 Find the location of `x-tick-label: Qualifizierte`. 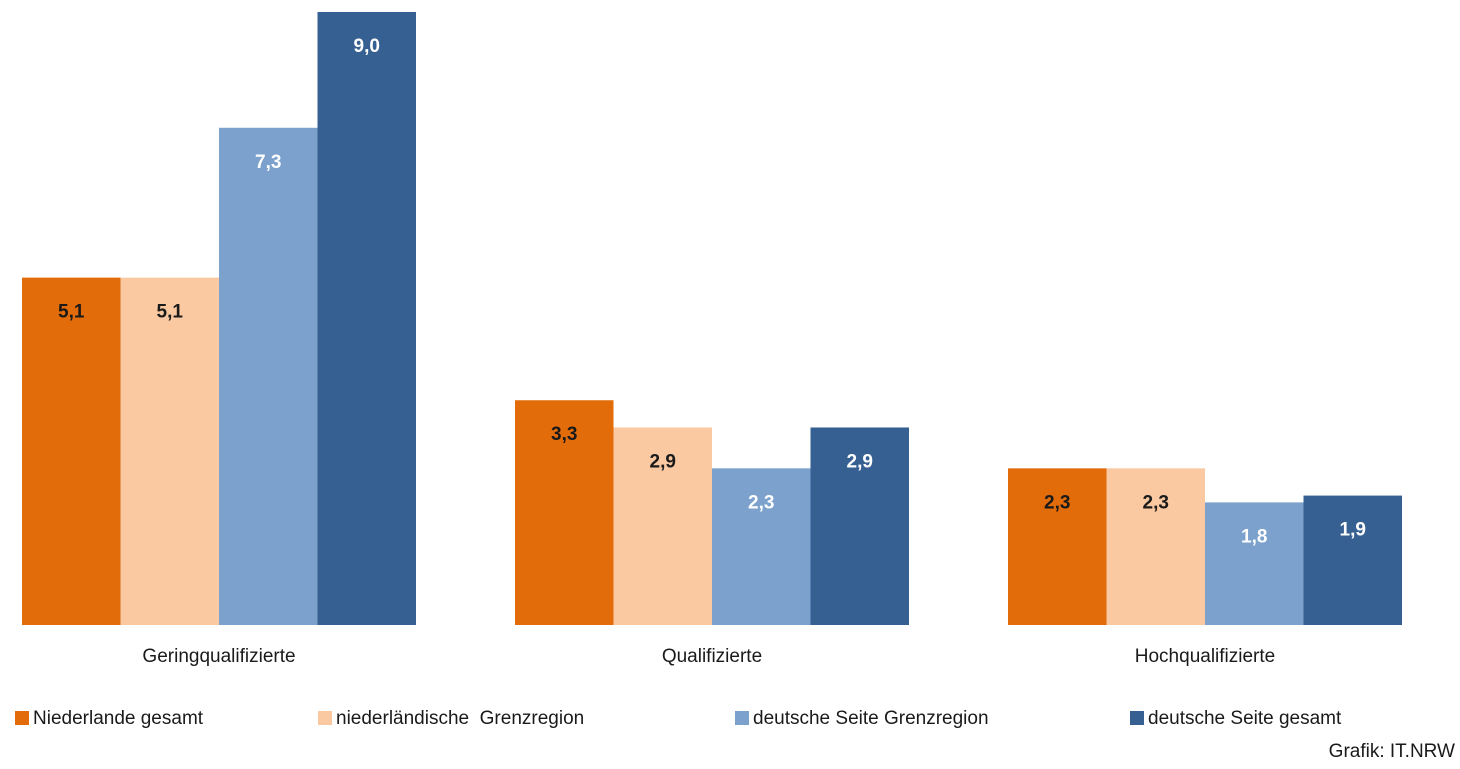

x-tick-label: Qualifizierte is located at coordinates (712, 656).